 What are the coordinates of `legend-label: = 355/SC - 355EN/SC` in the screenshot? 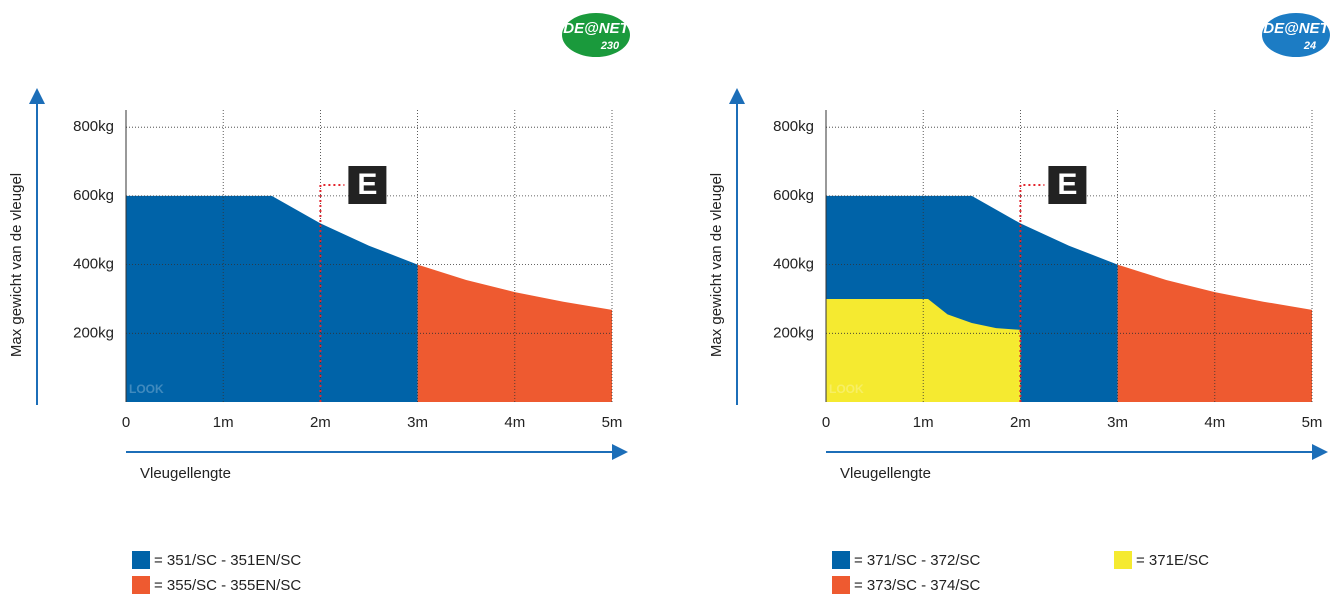 It's located at (227, 585).